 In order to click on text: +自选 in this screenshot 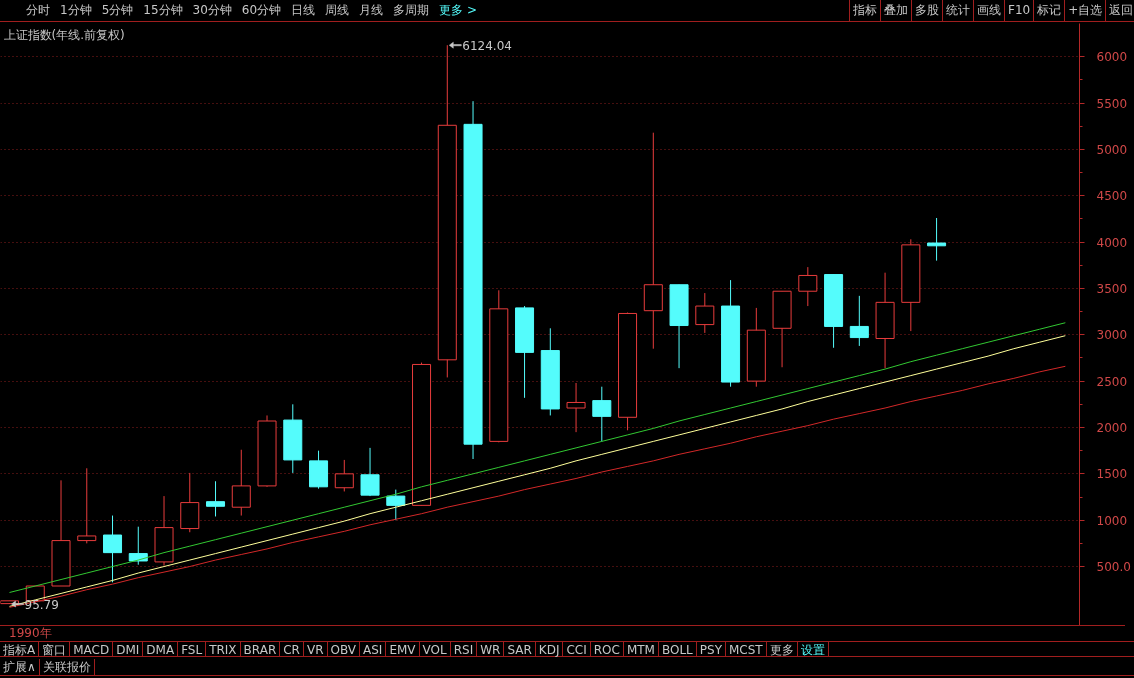, I will do `click(1085, 11)`.